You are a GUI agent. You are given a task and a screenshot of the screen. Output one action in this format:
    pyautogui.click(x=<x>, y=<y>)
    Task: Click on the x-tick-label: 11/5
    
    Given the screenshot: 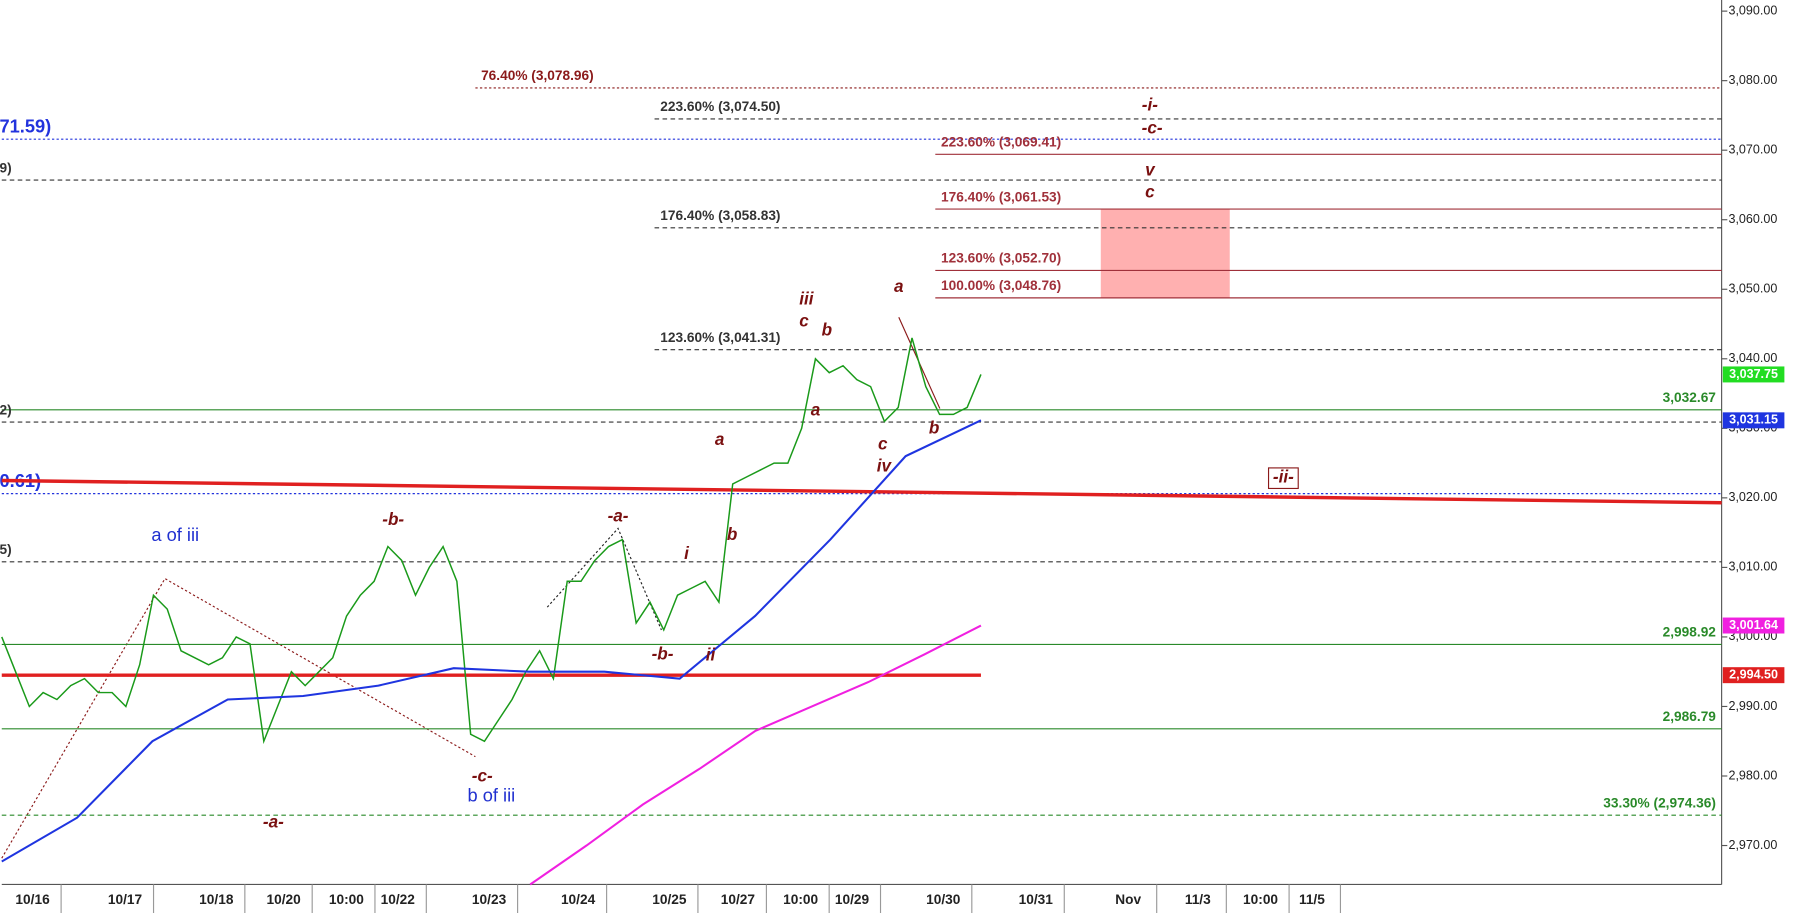 What is the action you would take?
    pyautogui.click(x=1312, y=899)
    